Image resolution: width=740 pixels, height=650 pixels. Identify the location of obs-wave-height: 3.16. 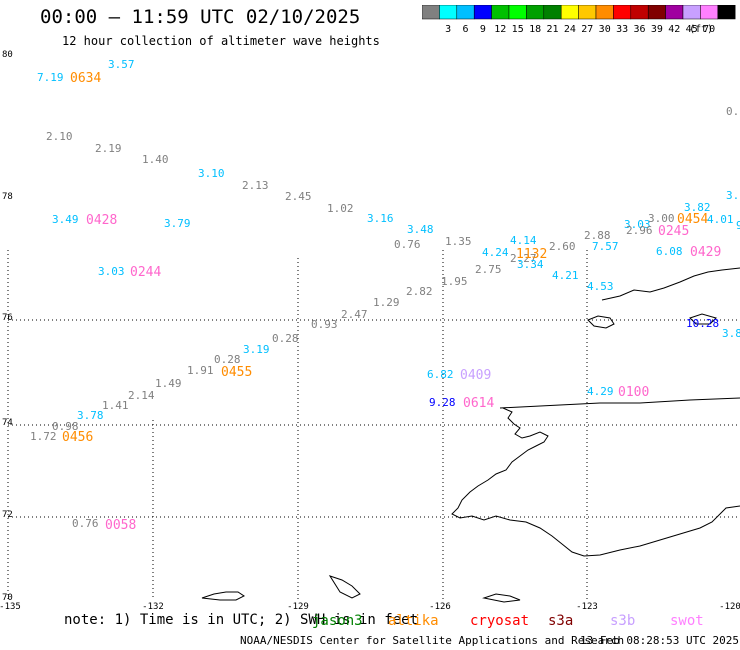
(380, 218).